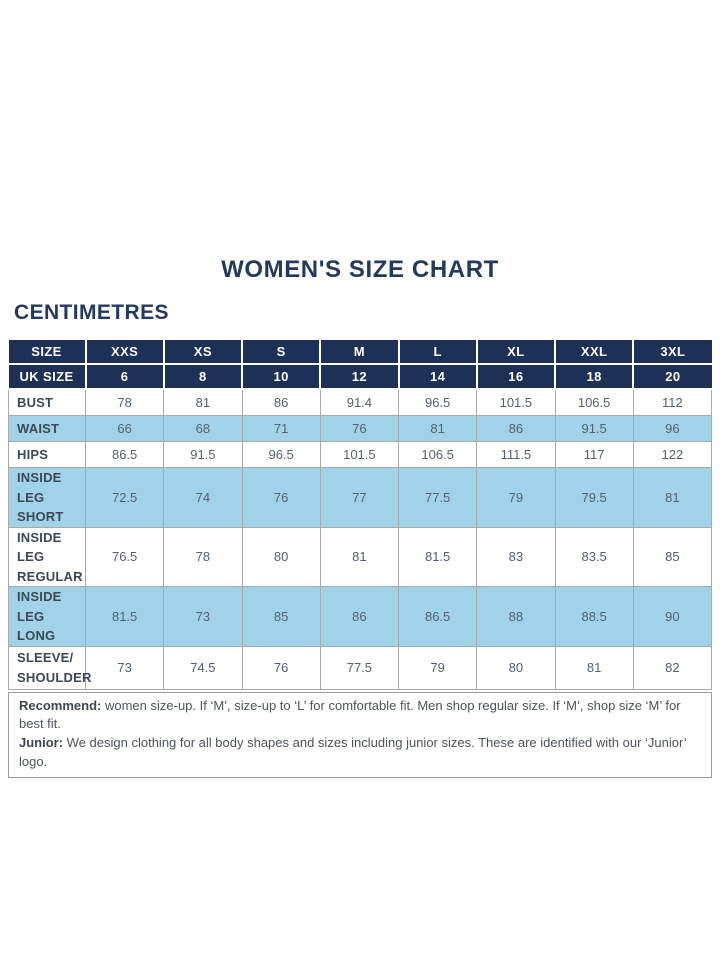 This screenshot has width=720, height=960. Describe the element at coordinates (91, 312) in the screenshot. I see `unit-label: CENTIMETRES` at that location.